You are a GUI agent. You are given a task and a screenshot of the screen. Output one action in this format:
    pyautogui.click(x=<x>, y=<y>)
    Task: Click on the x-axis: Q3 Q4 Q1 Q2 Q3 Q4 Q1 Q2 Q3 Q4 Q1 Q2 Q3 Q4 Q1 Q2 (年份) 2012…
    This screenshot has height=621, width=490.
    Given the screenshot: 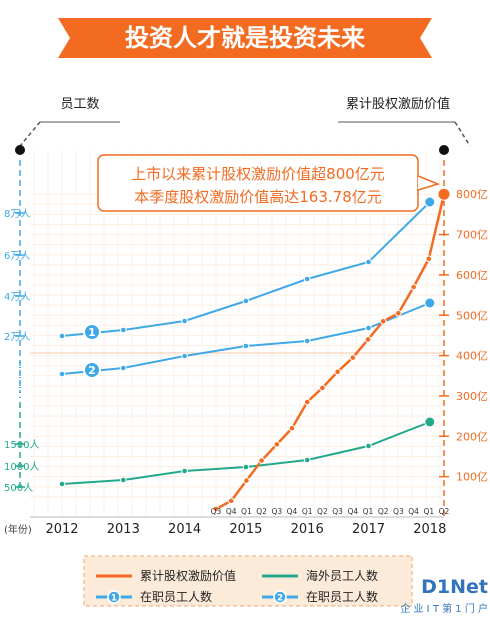 What is the action you would take?
    pyautogui.click(x=227, y=522)
    